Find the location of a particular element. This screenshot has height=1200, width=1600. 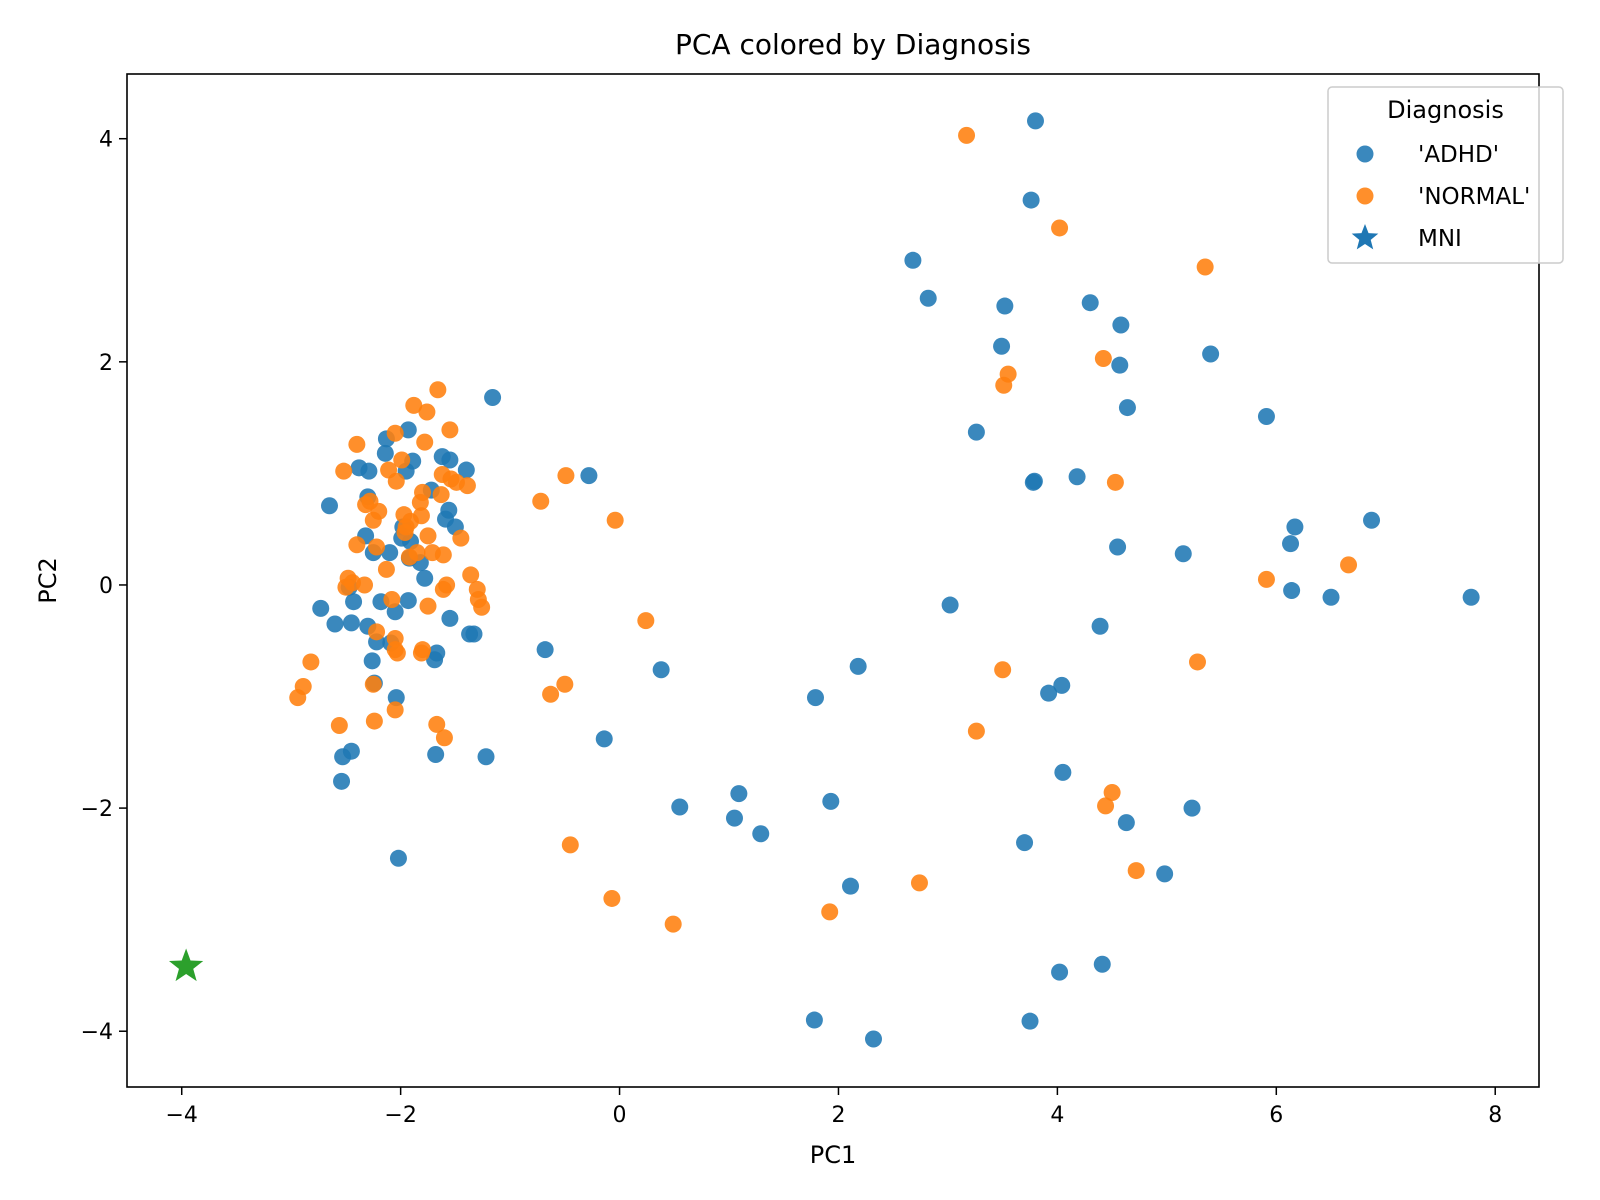

y-tick-label: 0 is located at coordinates (106, 586).